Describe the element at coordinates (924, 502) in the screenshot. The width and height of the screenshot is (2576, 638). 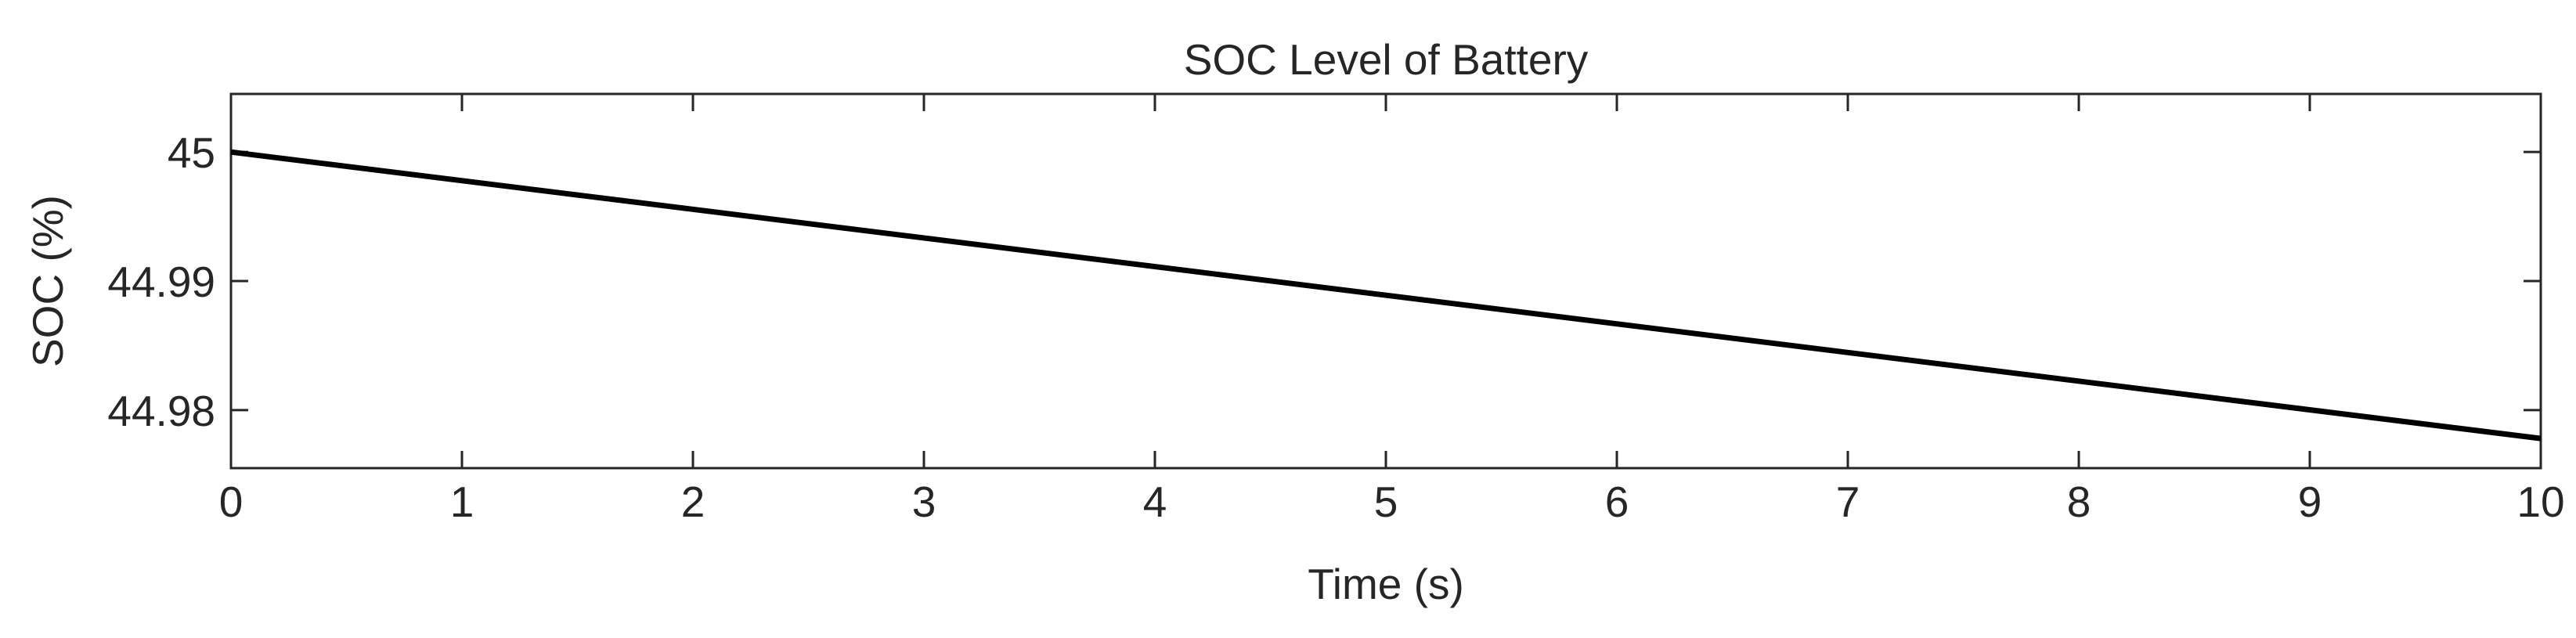
I see `x-tick-label: 3` at that location.